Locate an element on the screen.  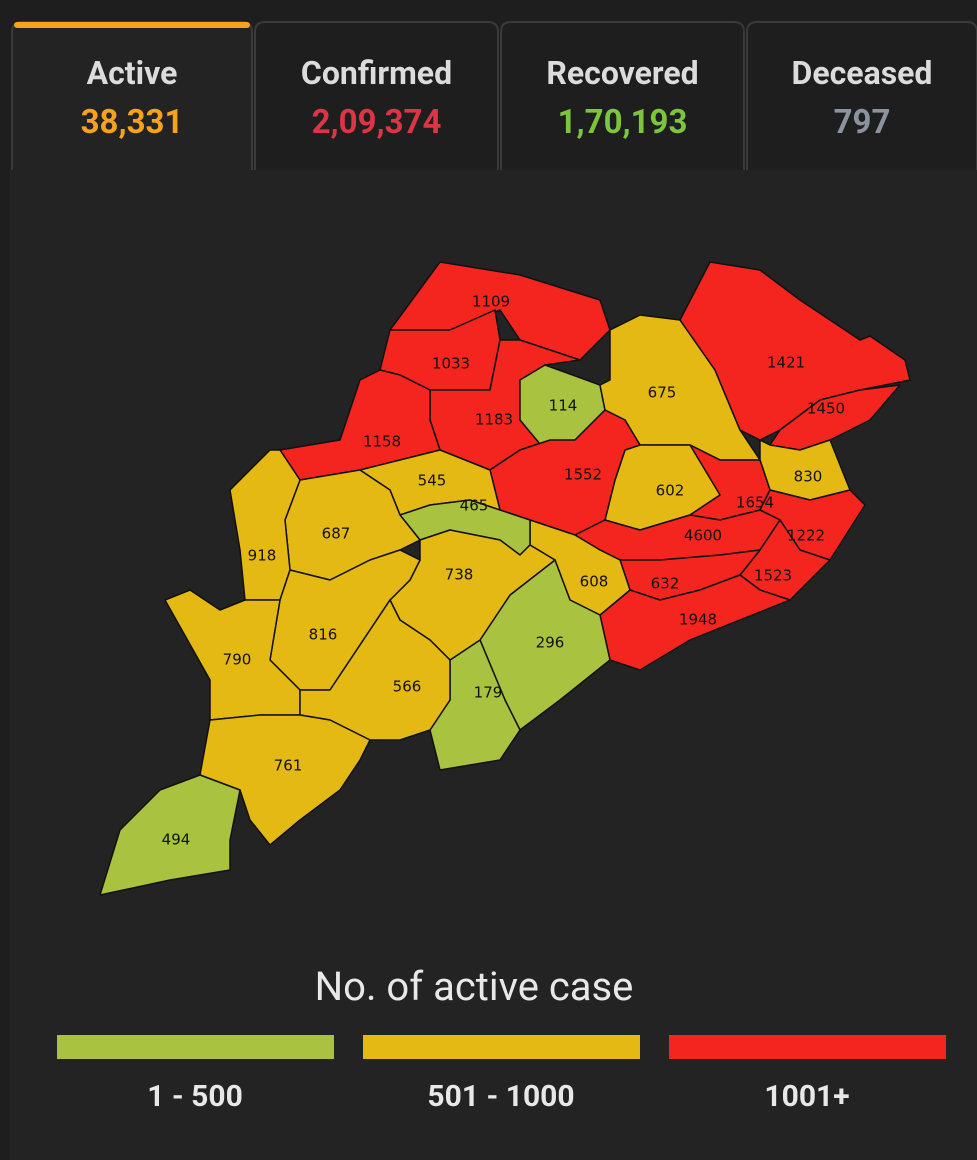
district-label: 494 is located at coordinates (176, 840).